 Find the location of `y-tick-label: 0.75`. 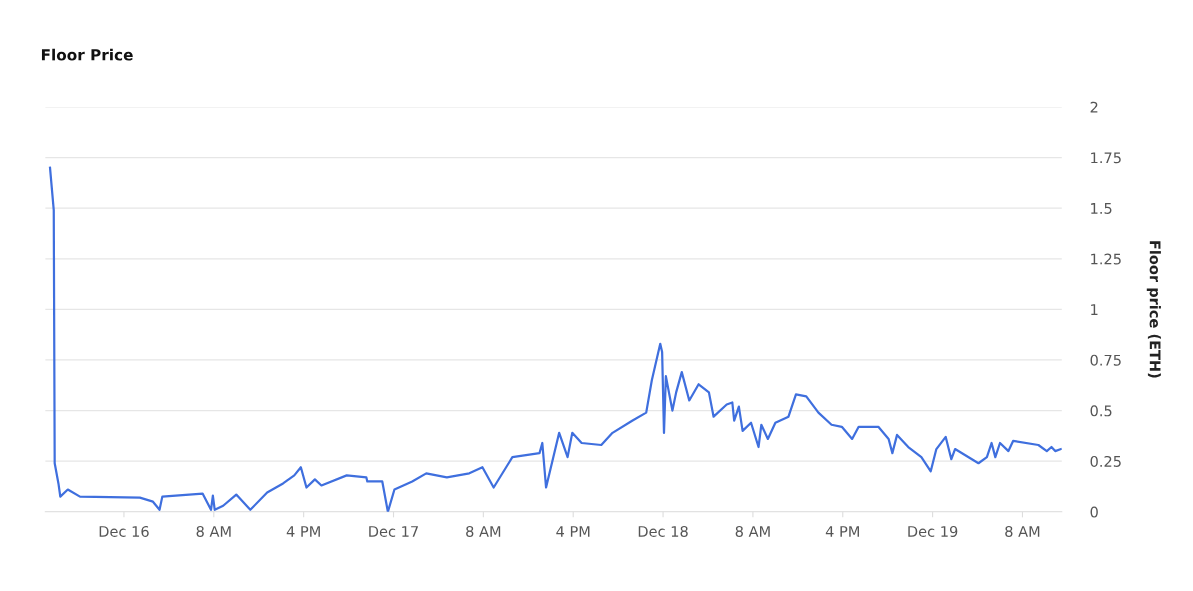

y-tick-label: 0.75 is located at coordinates (1105, 360).